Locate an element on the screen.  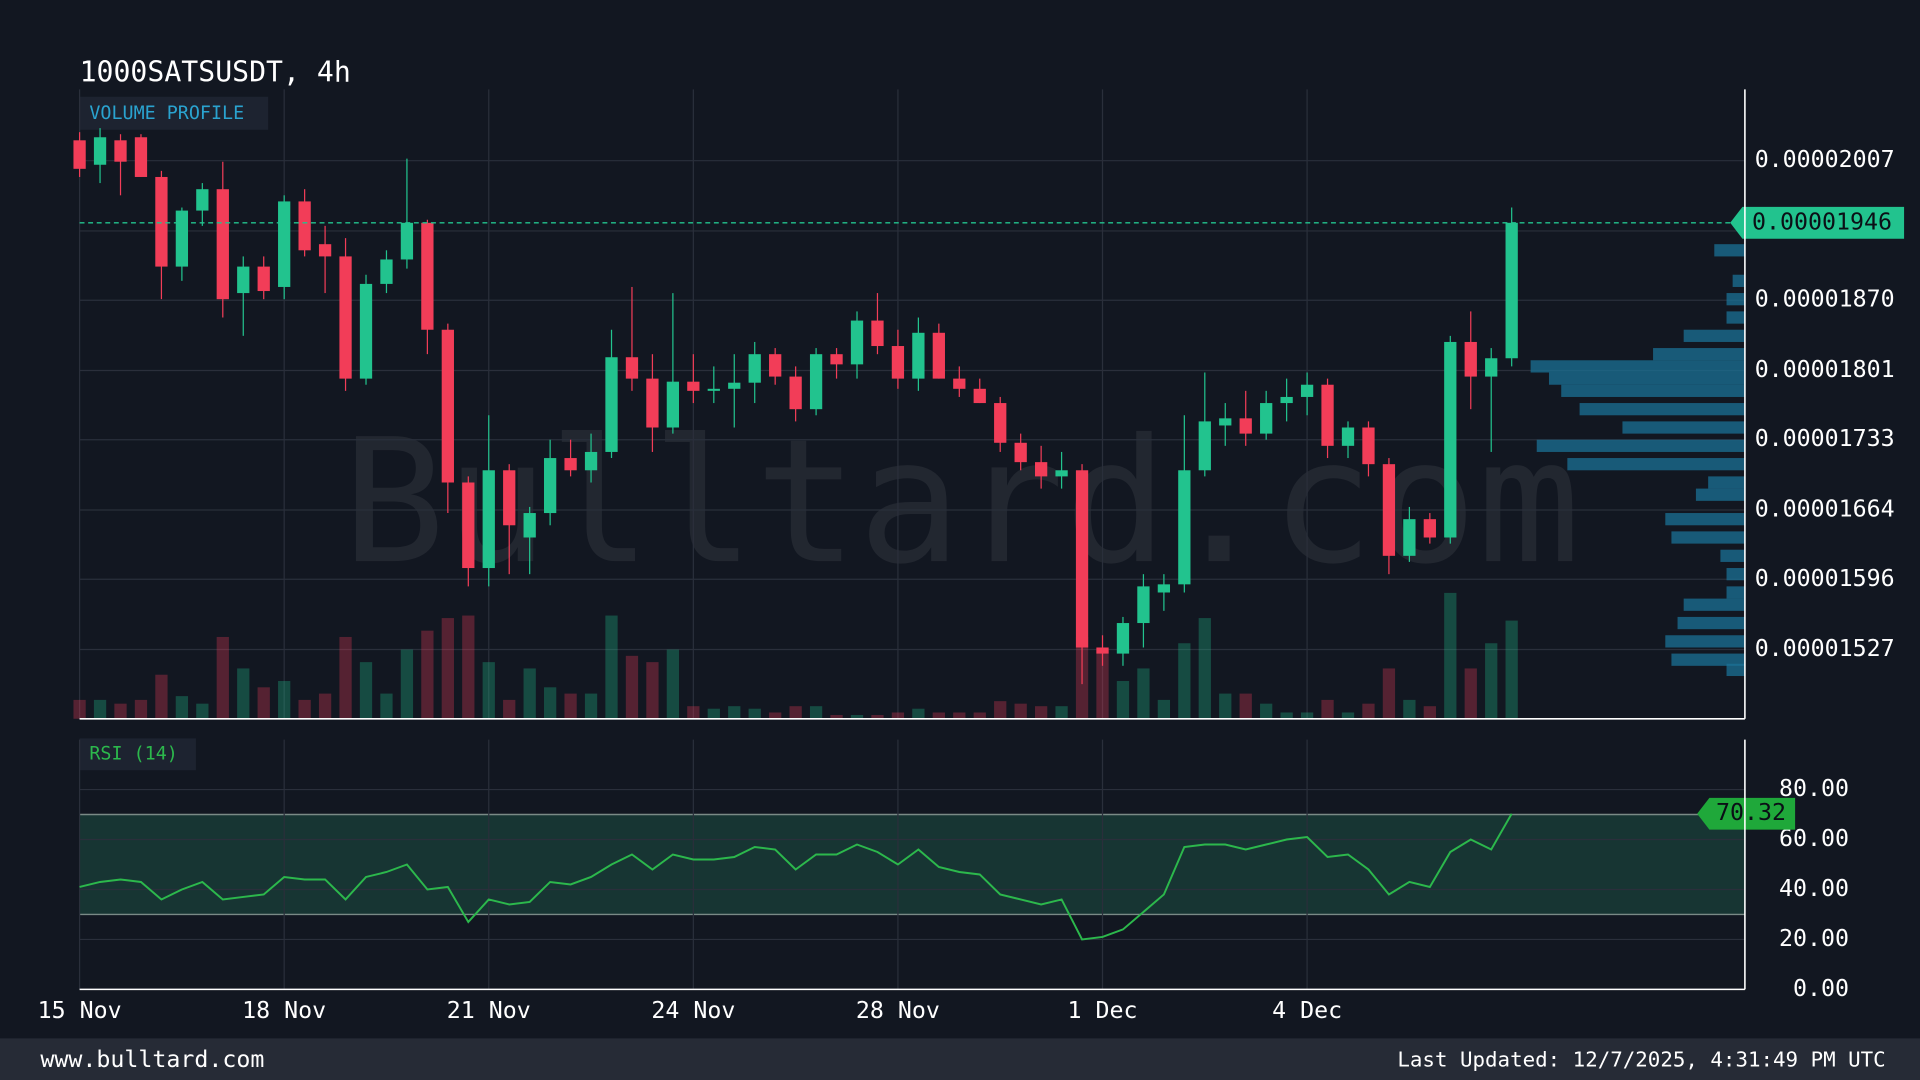
last-price-label: 0.00001946 is located at coordinates (1822, 221).